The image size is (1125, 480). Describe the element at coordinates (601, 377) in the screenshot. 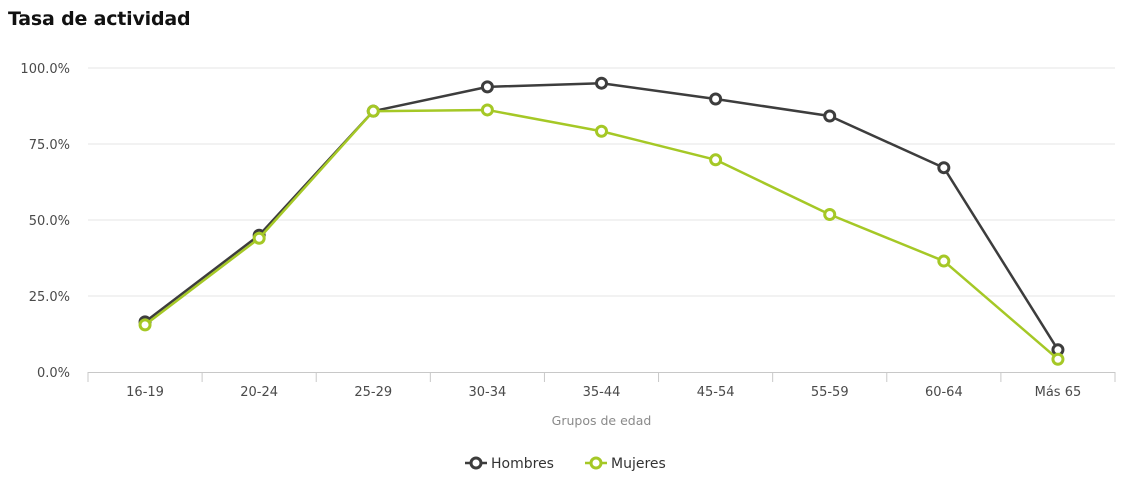

I see `x-axis` at that location.